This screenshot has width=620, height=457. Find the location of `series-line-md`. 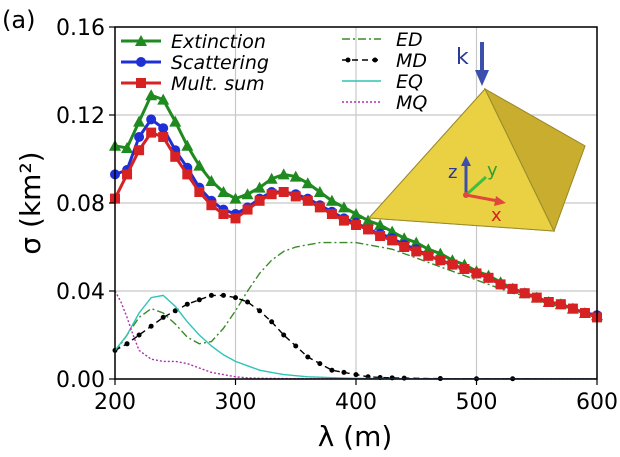

series-line-md is located at coordinates (325, 337).